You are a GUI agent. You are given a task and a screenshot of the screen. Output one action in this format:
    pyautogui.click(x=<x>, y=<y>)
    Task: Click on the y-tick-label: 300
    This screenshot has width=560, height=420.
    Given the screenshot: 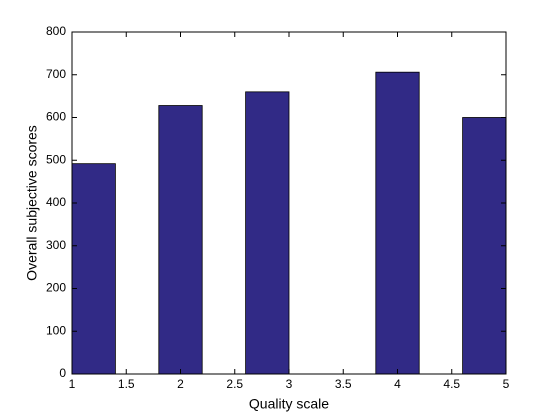 What is the action you would take?
    pyautogui.click(x=56, y=245)
    